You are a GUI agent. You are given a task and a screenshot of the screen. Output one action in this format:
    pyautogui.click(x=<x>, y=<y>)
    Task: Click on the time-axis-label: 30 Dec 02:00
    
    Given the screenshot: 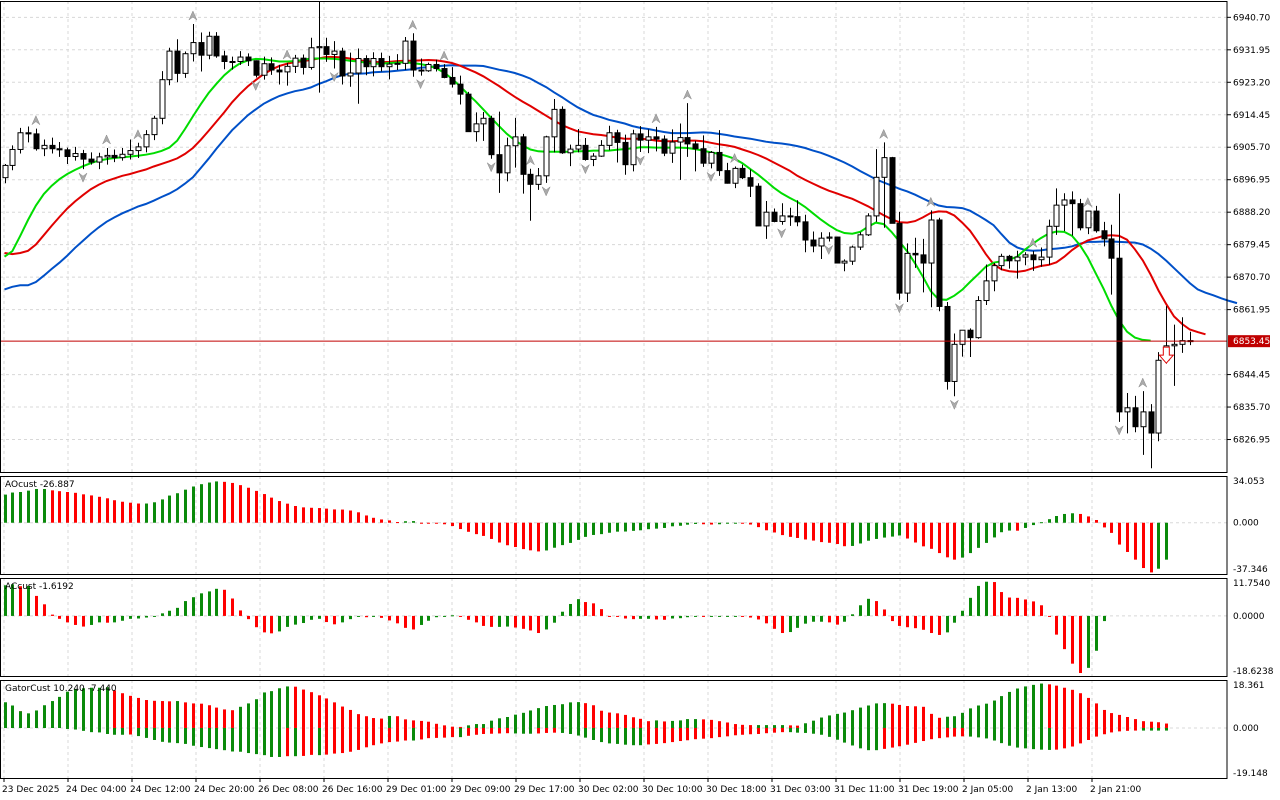 What is the action you would take?
    pyautogui.click(x=608, y=790)
    